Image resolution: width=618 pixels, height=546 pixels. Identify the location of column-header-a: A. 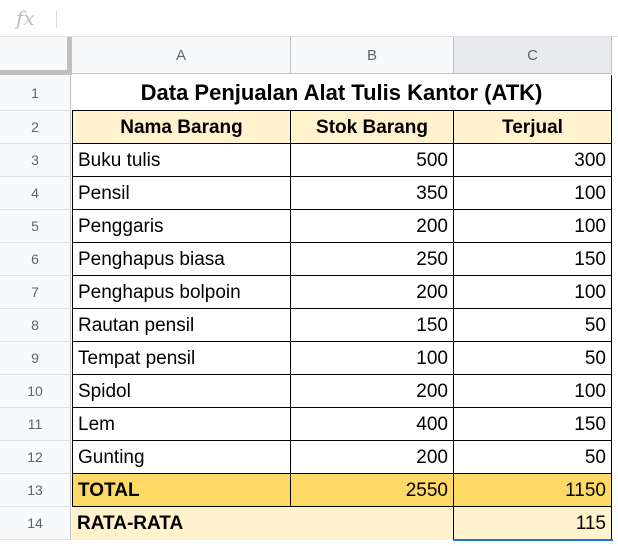
(181, 55).